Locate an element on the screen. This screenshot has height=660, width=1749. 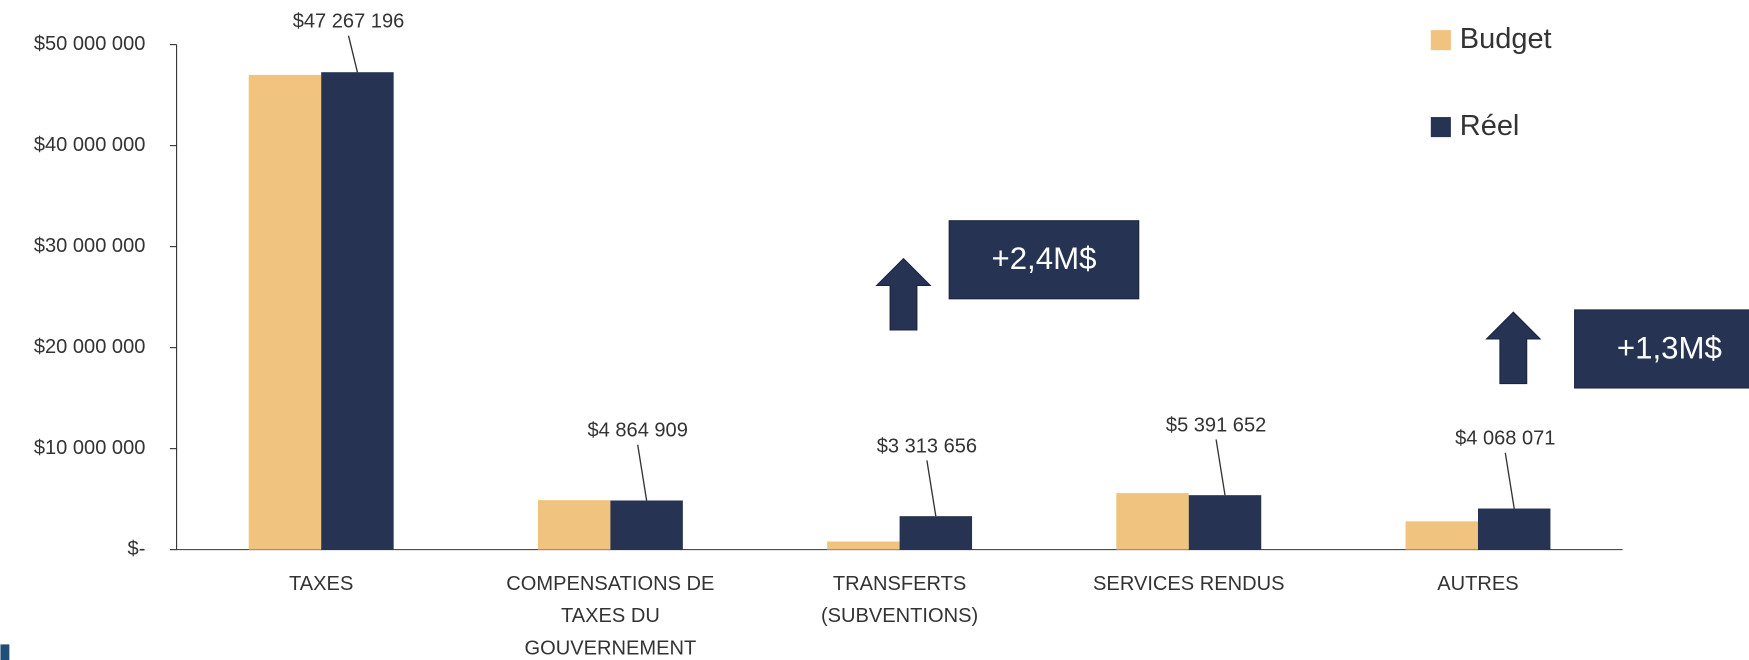
x-label-box: TAXES is located at coordinates (321, 583).